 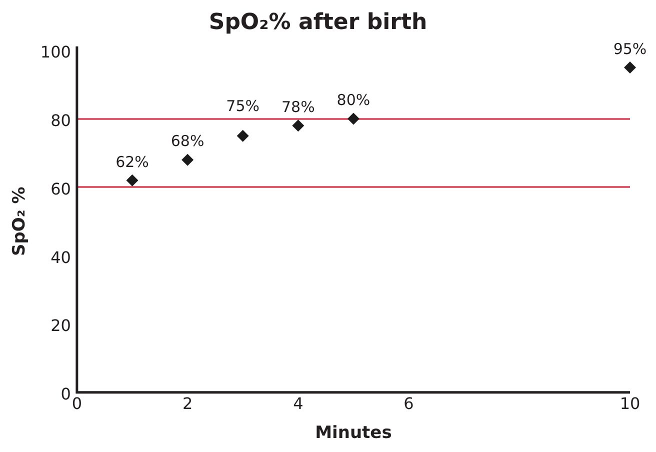 What do you see at coordinates (353, 433) in the screenshot?
I see `x-axis-title: Minutes` at bounding box center [353, 433].